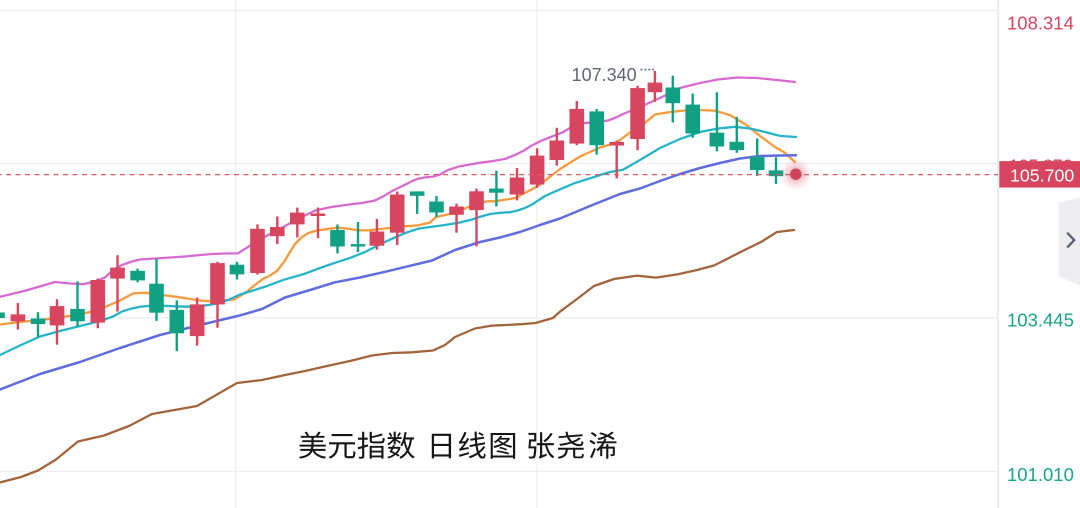 The height and width of the screenshot is (508, 1080). Describe the element at coordinates (1040, 474) in the screenshot. I see `svg-text: 101.010` at that location.